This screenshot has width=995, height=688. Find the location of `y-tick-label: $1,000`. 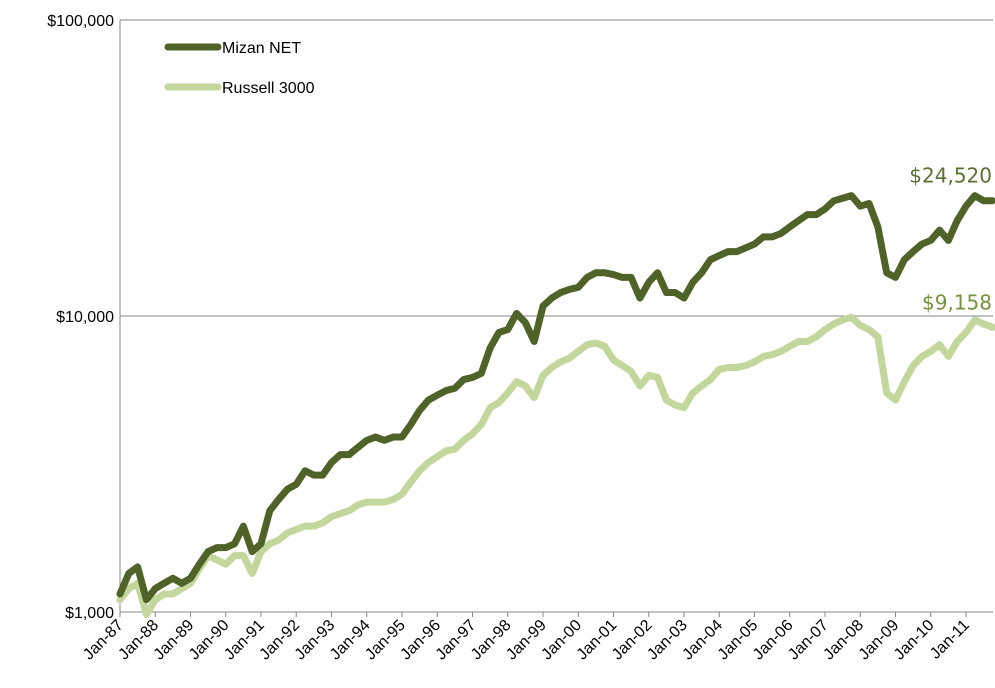

y-tick-label: $1,000 is located at coordinates (89, 613).